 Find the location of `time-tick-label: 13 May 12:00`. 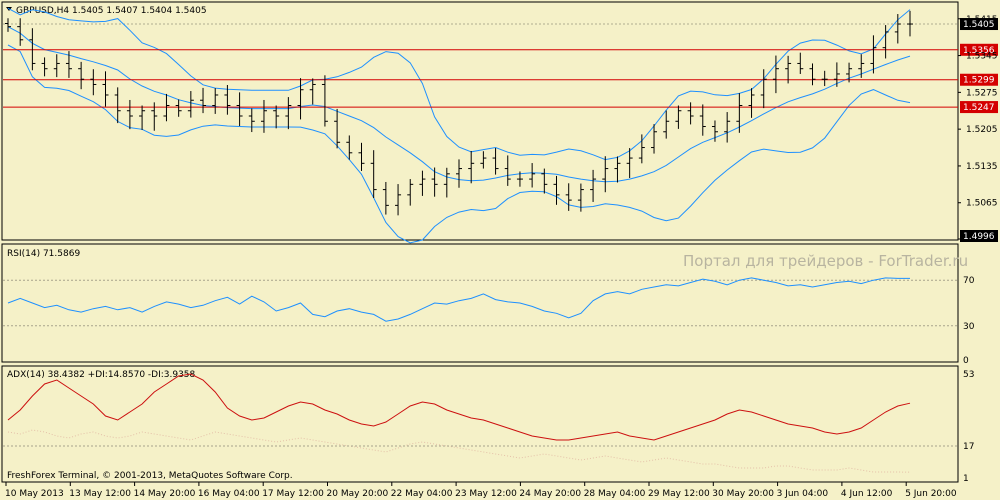

time-tick-label: 13 May 12:00 is located at coordinates (100, 494).